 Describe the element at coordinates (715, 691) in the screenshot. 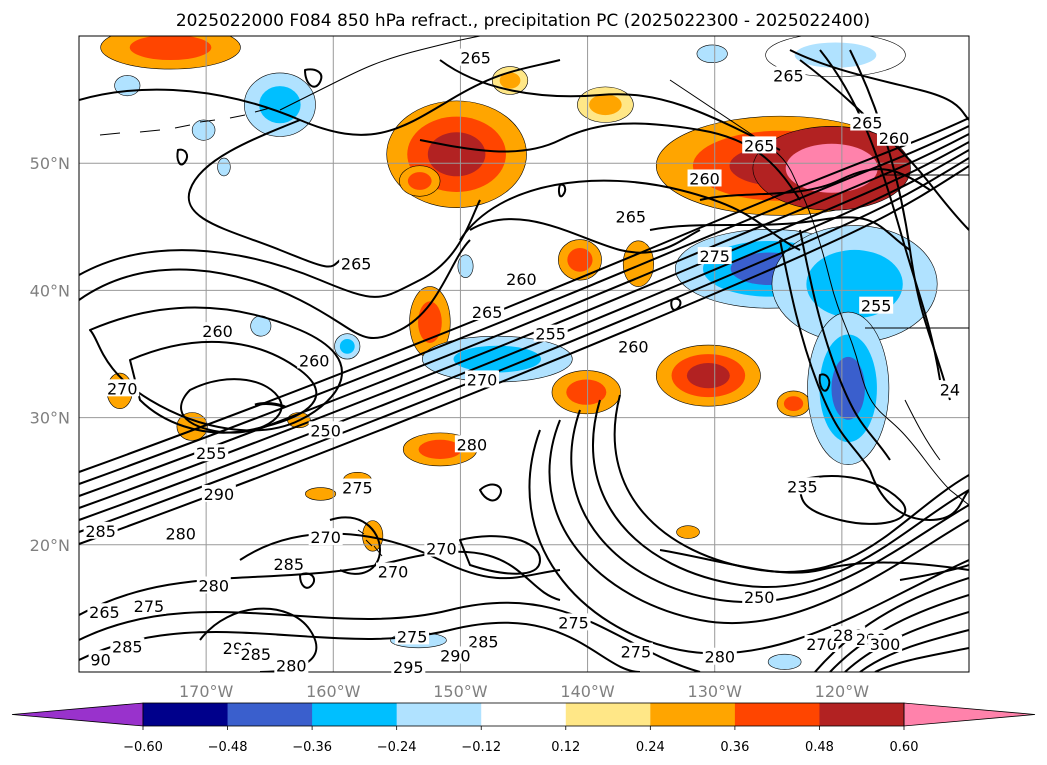

I see `x-tick-label: 130°W` at that location.